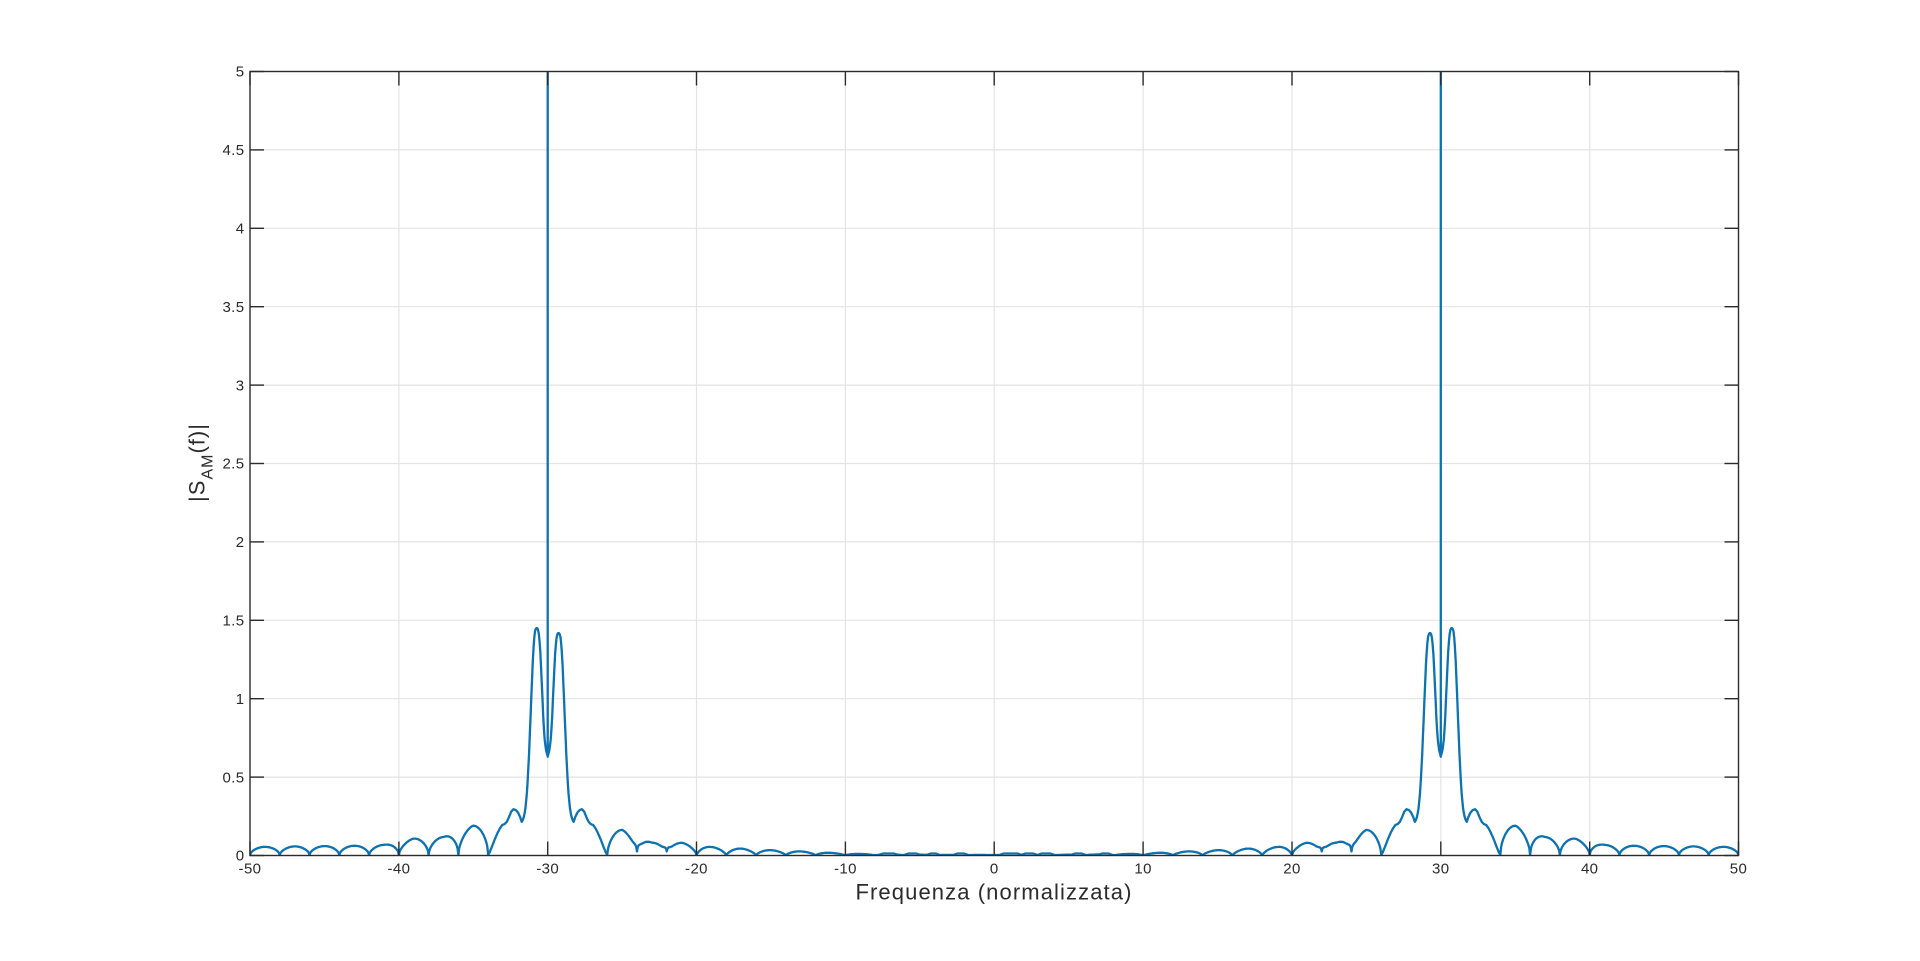  What do you see at coordinates (240, 229) in the screenshot?
I see `svg-text: 4` at bounding box center [240, 229].